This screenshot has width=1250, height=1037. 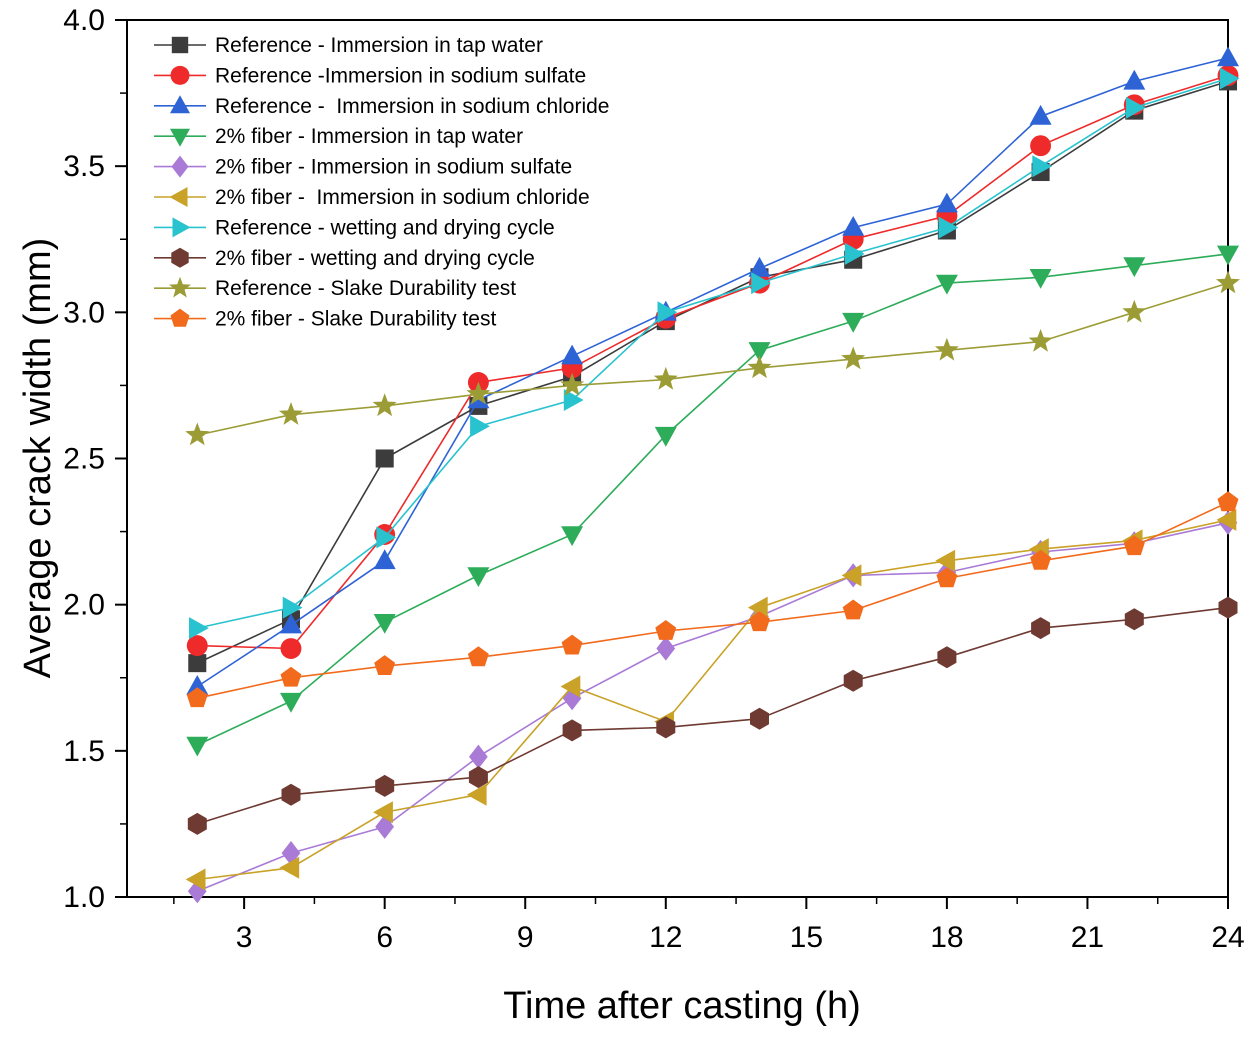 What do you see at coordinates (338, 136) in the screenshot?
I see `legend-item: 2% fiber - Immersion in tap water` at bounding box center [338, 136].